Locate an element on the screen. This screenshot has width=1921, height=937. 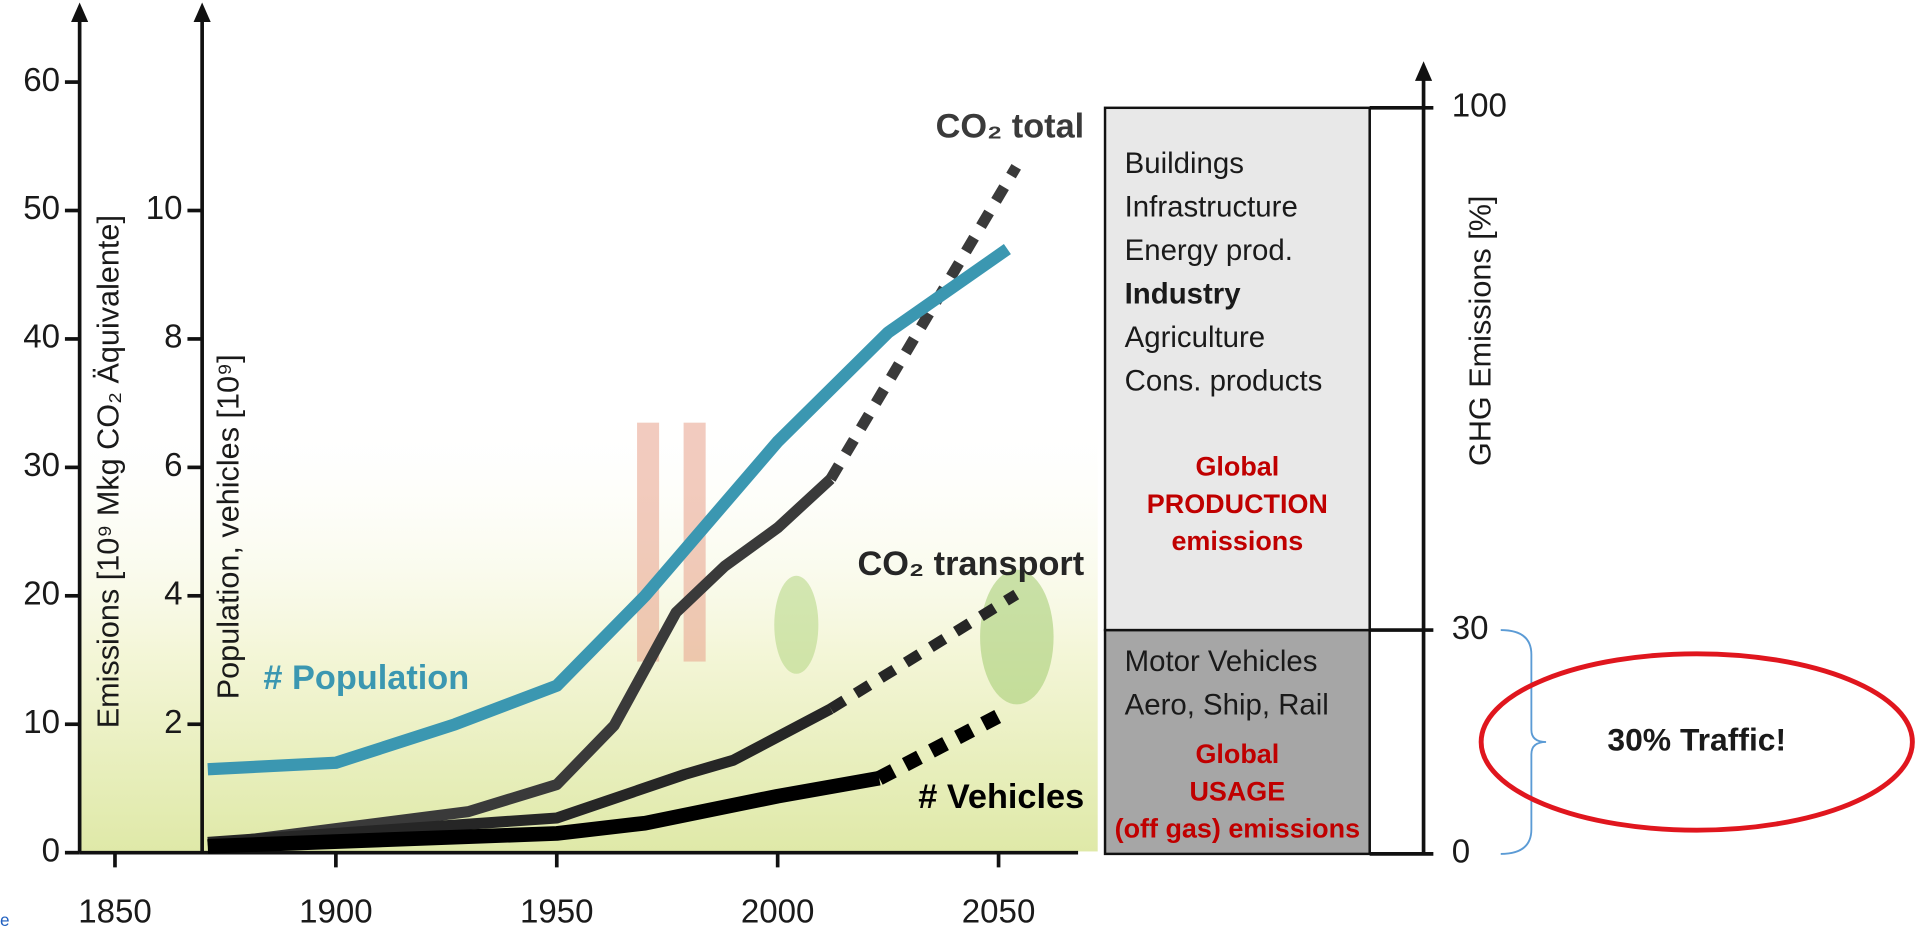
y-tick-label: 0 is located at coordinates (51, 850).